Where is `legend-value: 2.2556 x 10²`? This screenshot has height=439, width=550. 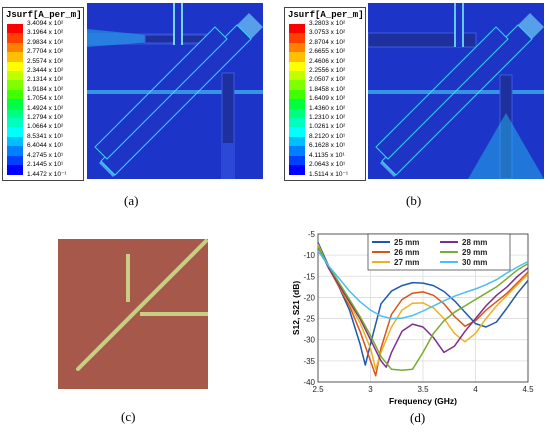
legend-value: 2.2556 x 10² is located at coordinates (327, 70).